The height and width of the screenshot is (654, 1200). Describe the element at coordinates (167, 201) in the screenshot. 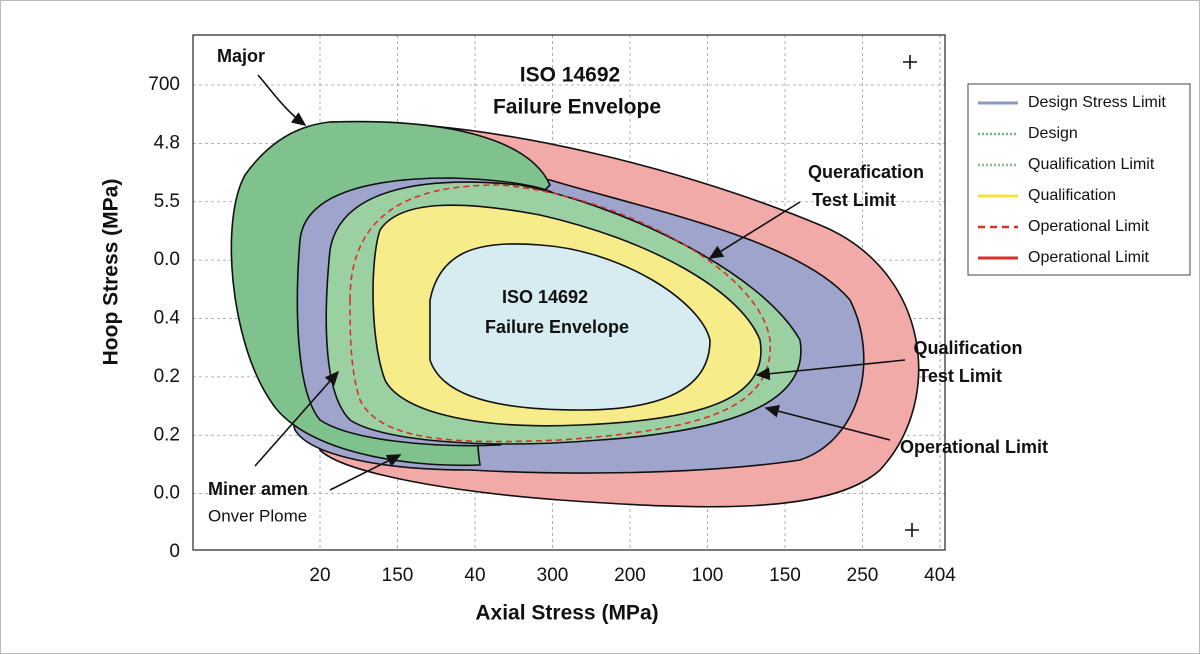

I see `y-tick-label: 5.5` at that location.